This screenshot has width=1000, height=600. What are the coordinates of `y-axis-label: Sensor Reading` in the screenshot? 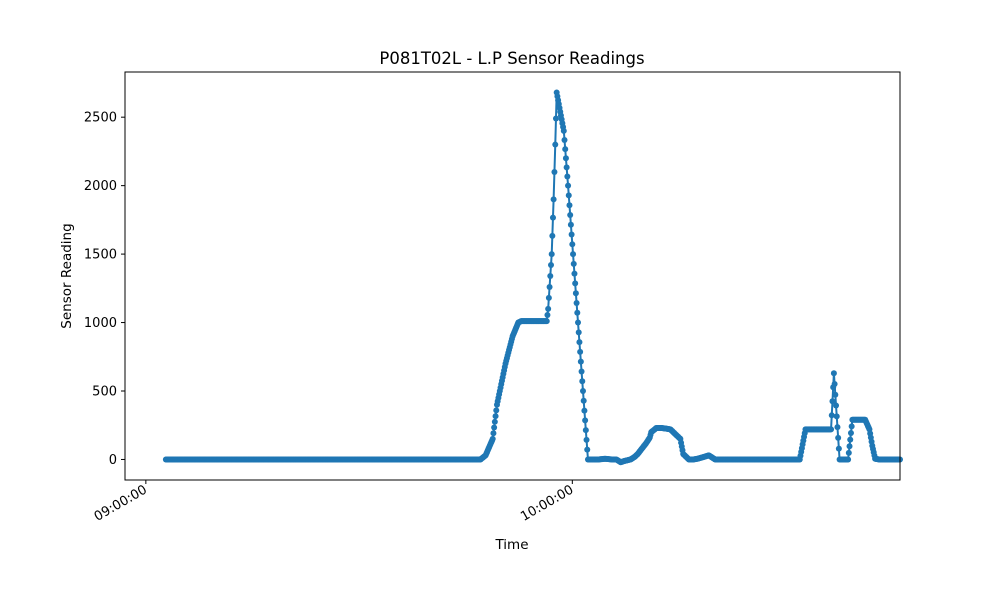 It's located at (67, 275).